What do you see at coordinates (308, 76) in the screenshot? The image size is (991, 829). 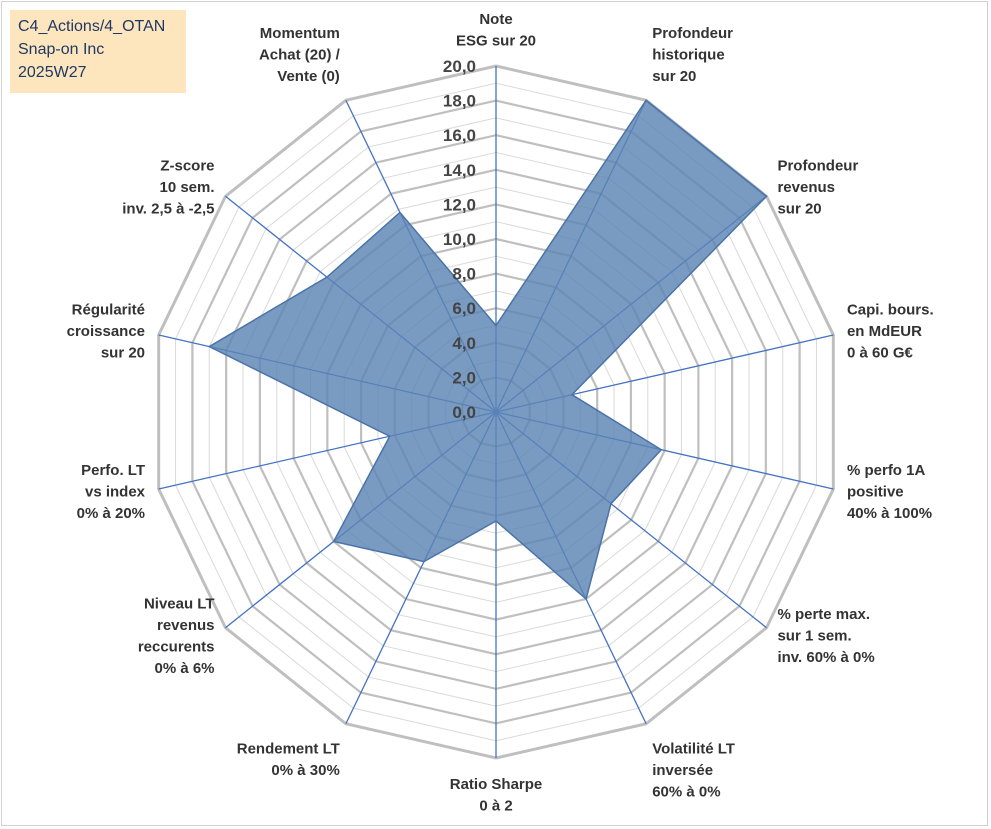 I see `axis-label-line: Vente (0)` at bounding box center [308, 76].